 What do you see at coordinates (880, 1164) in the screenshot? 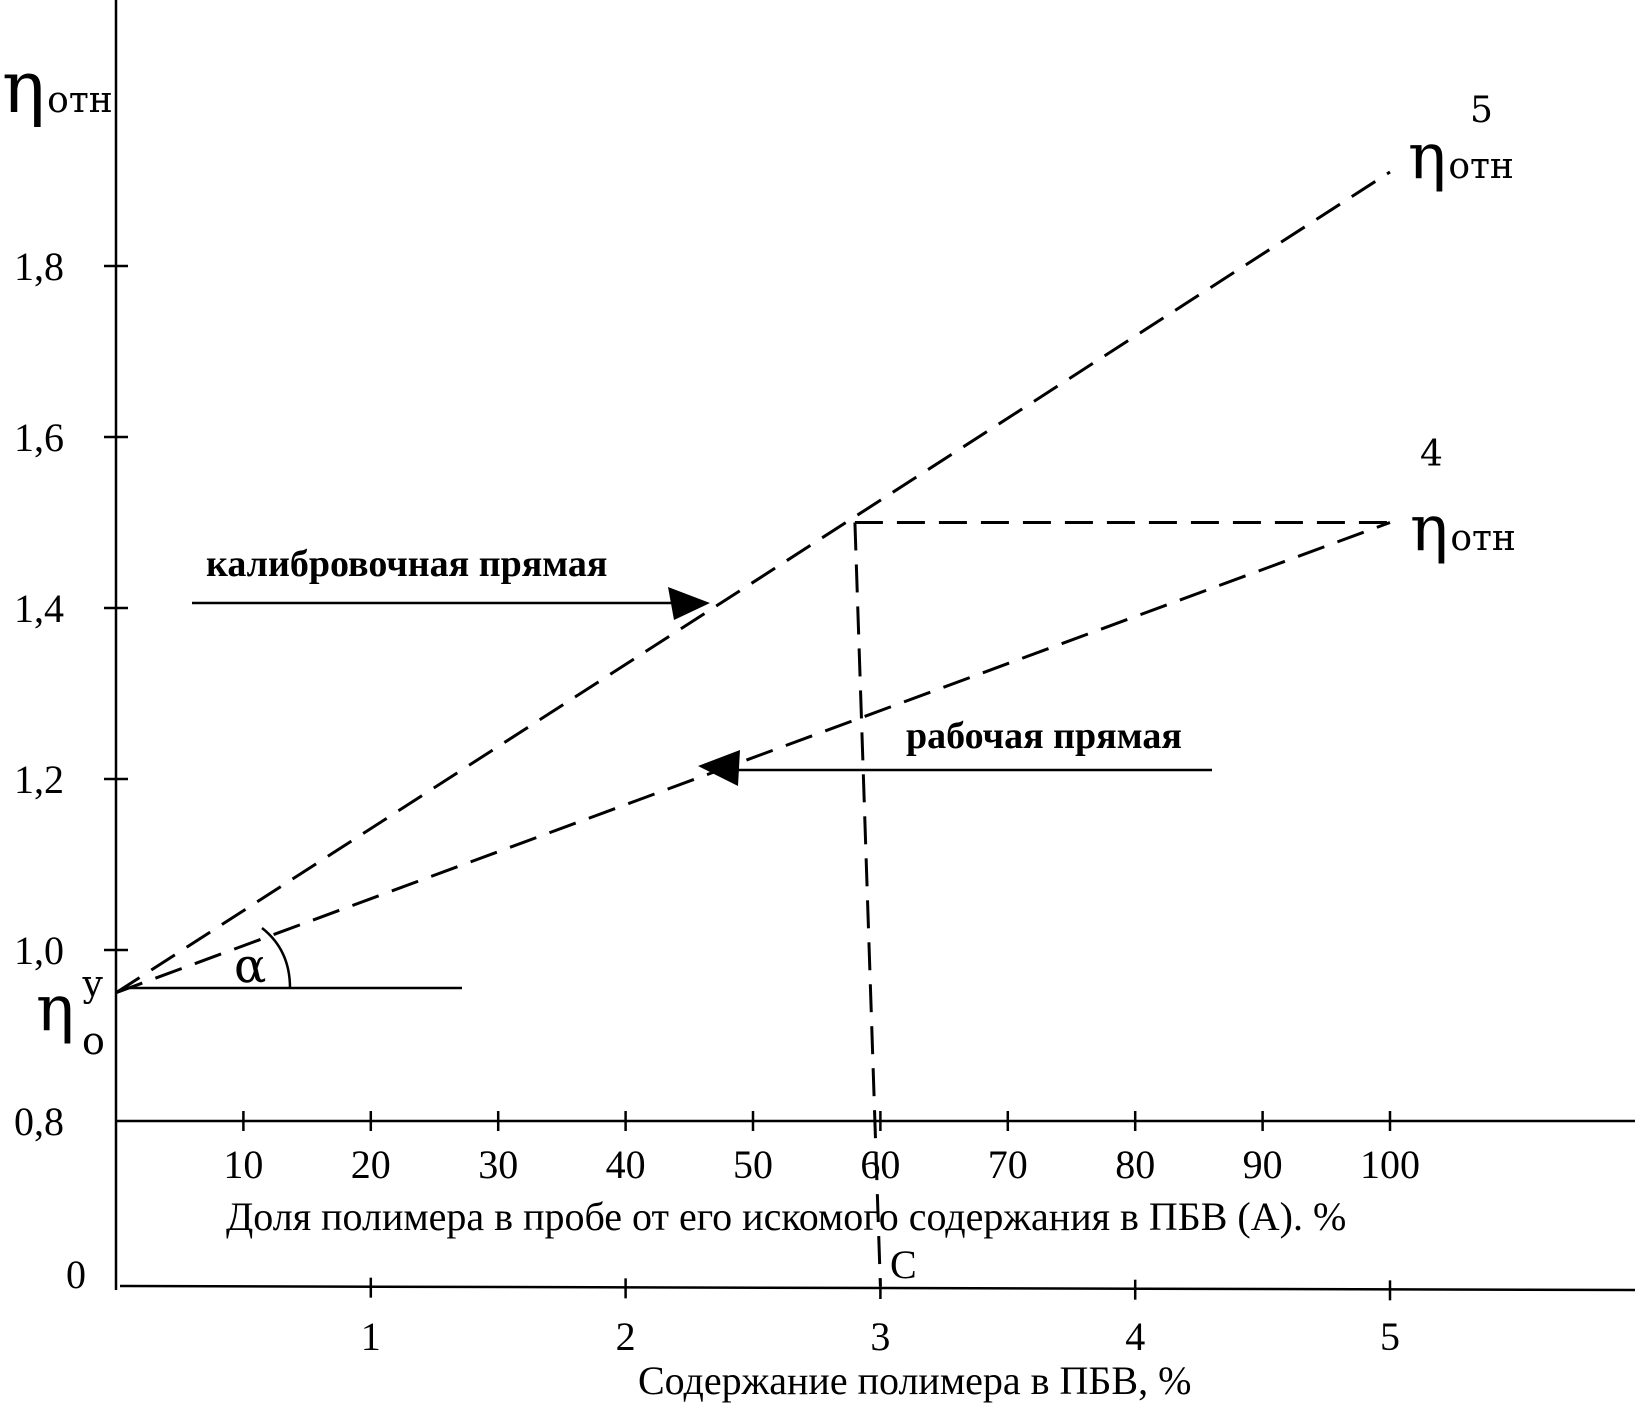
I see `x-top-tick-label-5: 60` at bounding box center [880, 1164].